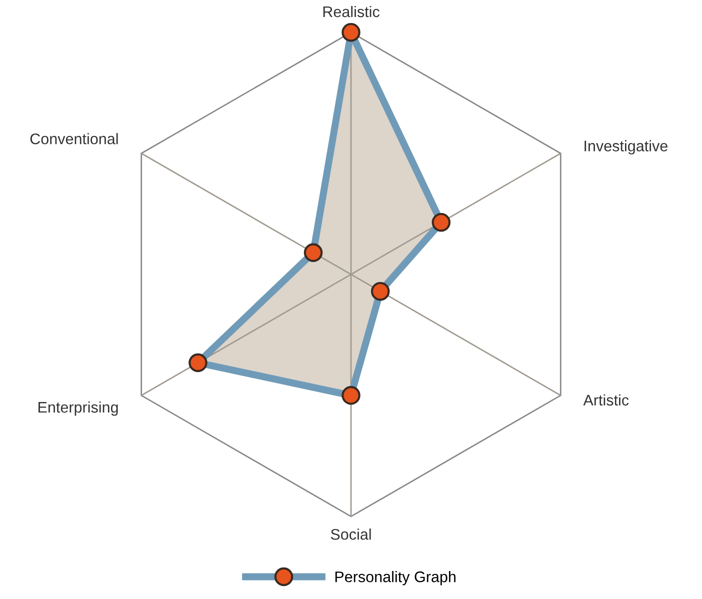 This screenshot has height=599, width=702. Describe the element at coordinates (78, 408) in the screenshot. I see `spoke-label: Enterprising` at that location.